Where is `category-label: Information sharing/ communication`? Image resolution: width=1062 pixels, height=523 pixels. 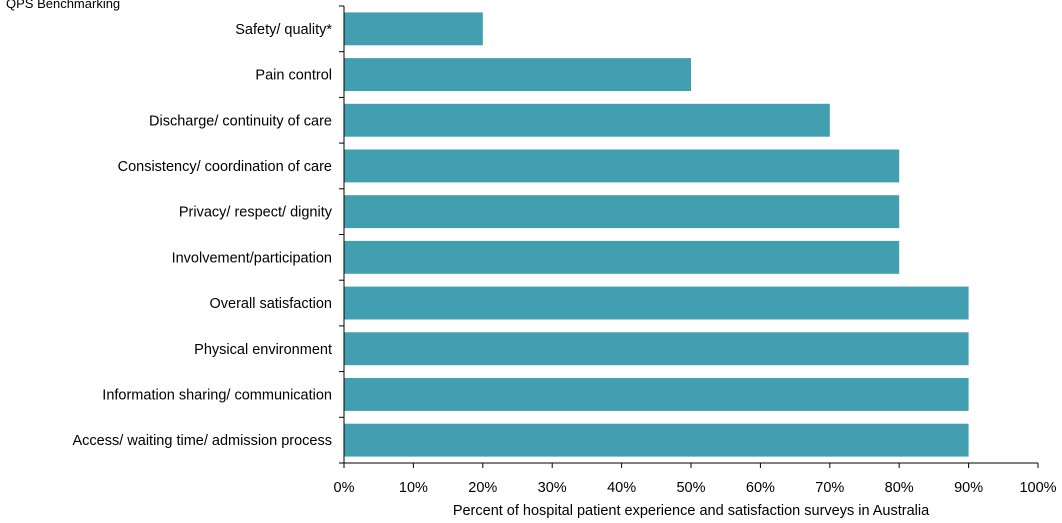
category-label: Information sharing/ communication is located at coordinates (217, 395).